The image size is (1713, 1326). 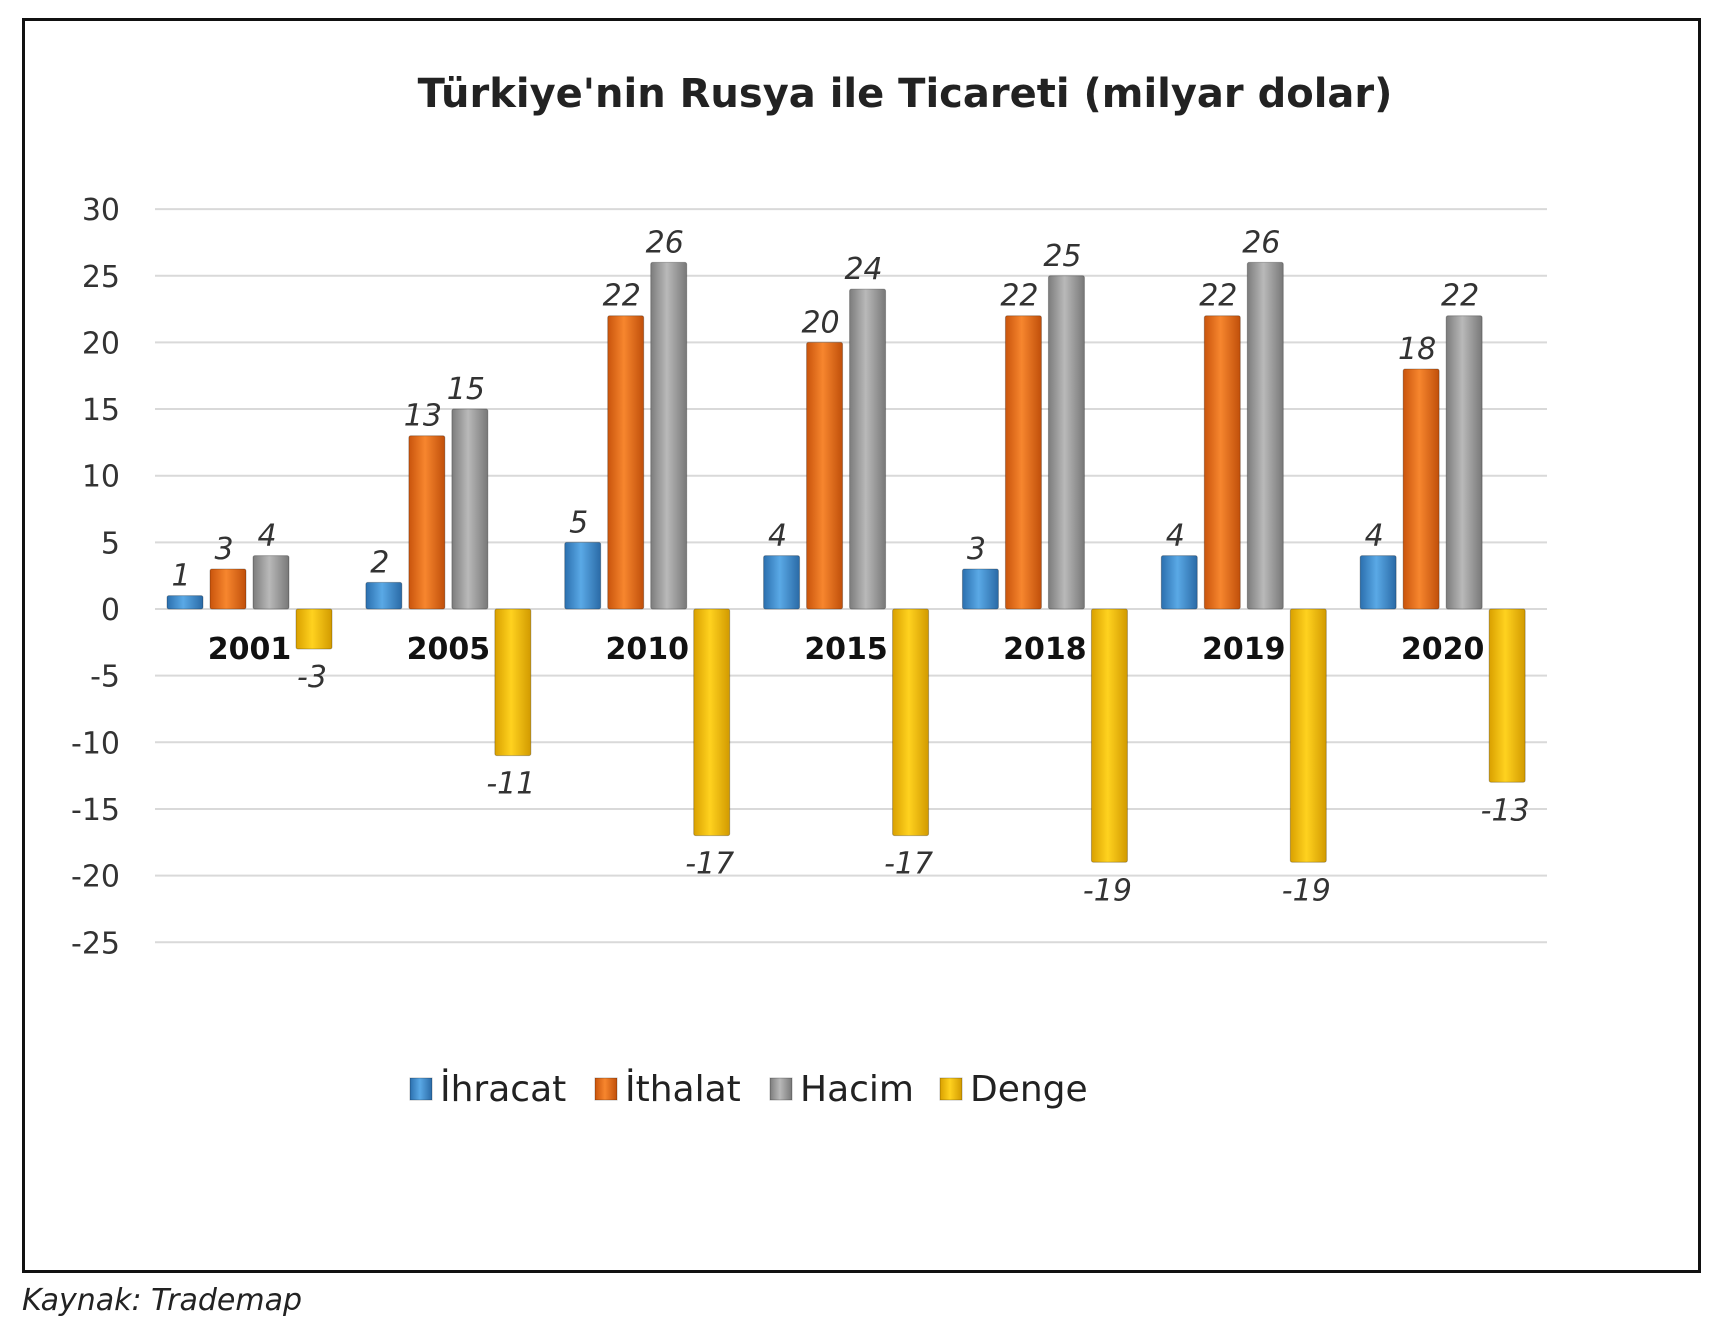 What do you see at coordinates (1023, 462) in the screenshot?
I see `bar-ithalat-2018` at bounding box center [1023, 462].